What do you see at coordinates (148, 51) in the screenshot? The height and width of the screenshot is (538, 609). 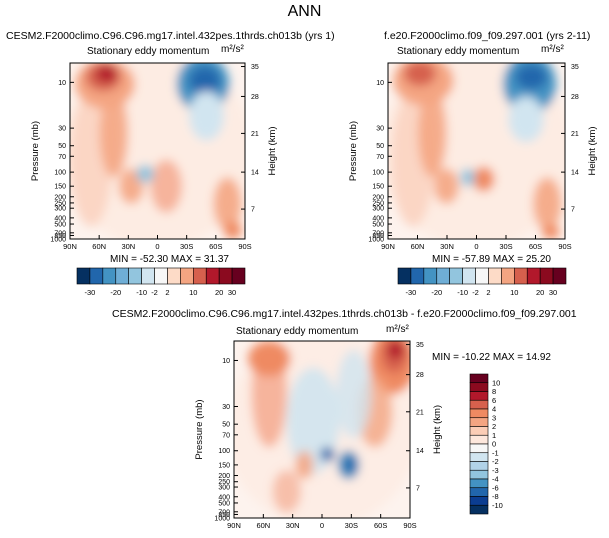 I see `panel1-subtitle: Stationary eddy momentum` at bounding box center [148, 51].